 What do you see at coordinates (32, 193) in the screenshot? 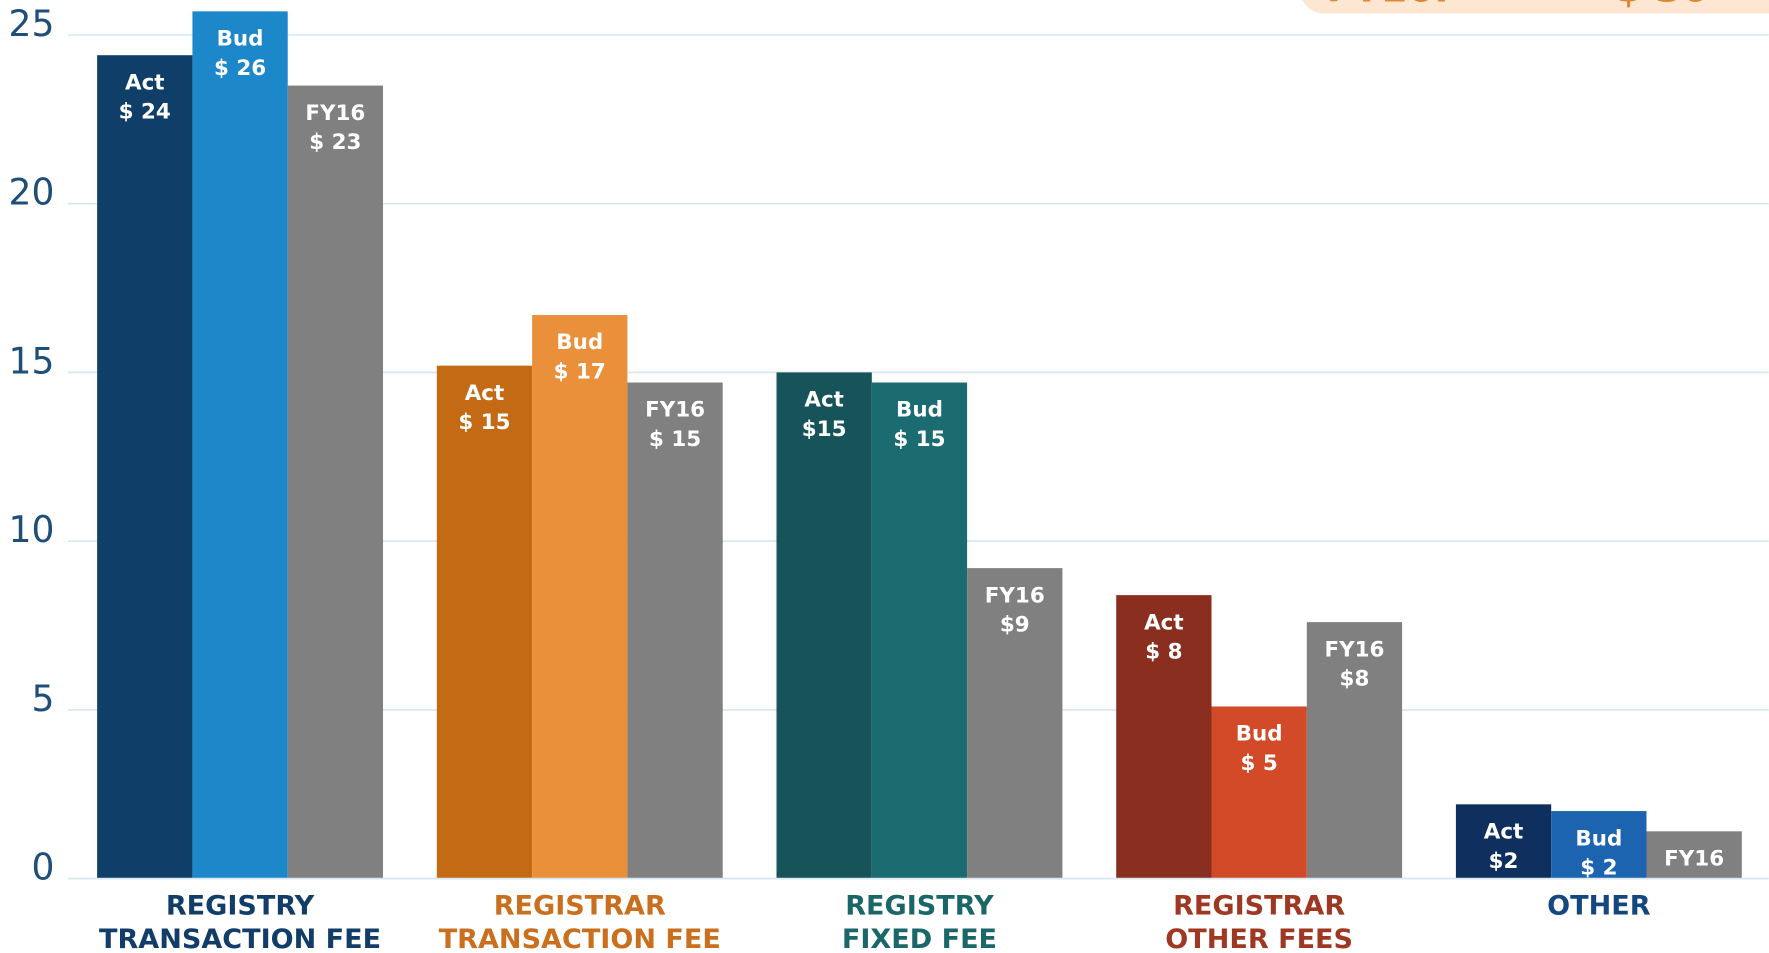
I see `y-tick-label: 20` at bounding box center [32, 193].